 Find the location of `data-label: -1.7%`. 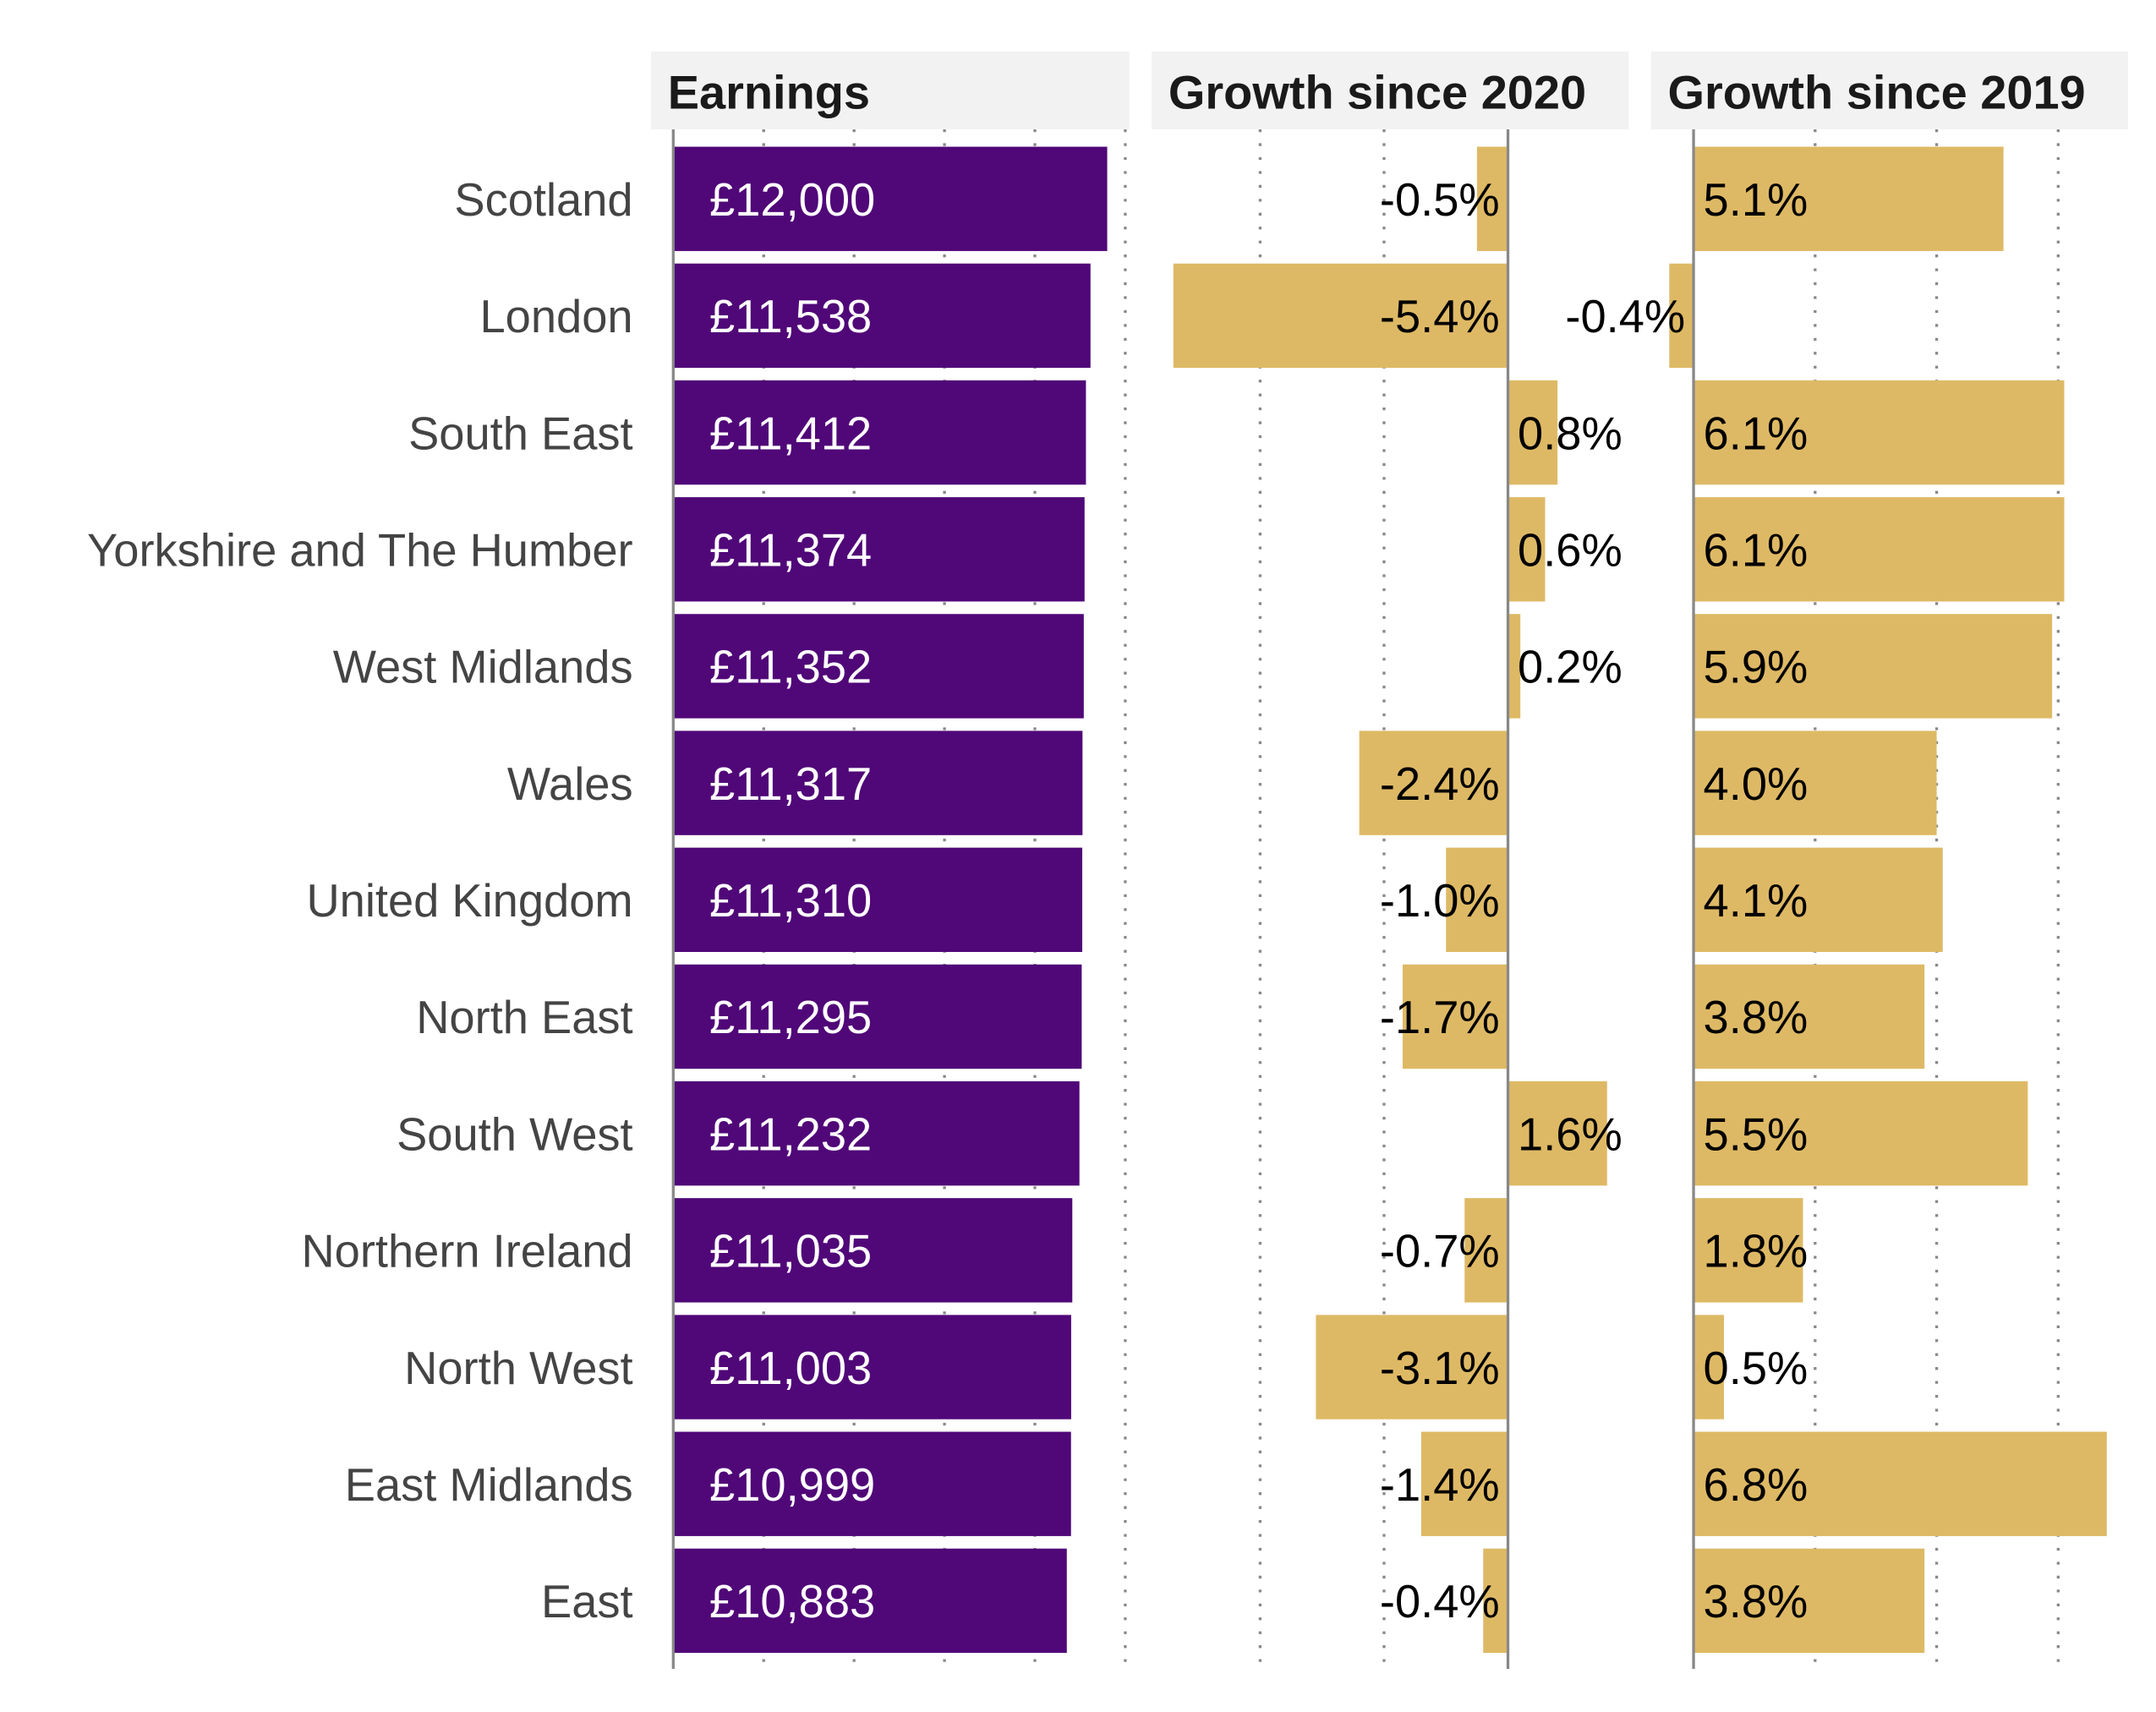

data-label: -1.7% is located at coordinates (1440, 1017).